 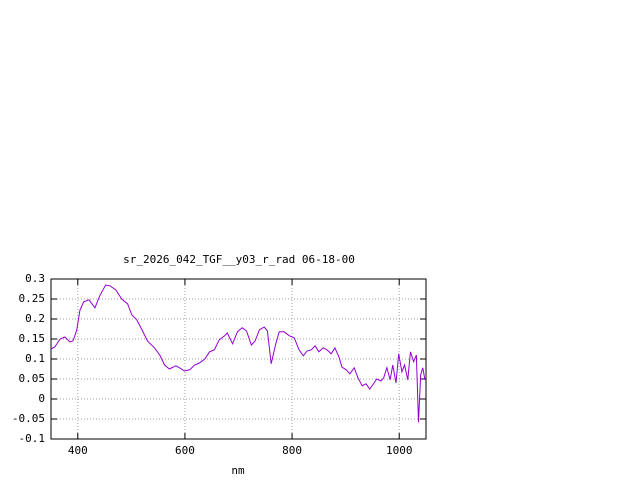 I want to click on y-tick-label: 0.2, so click(x=35, y=318).